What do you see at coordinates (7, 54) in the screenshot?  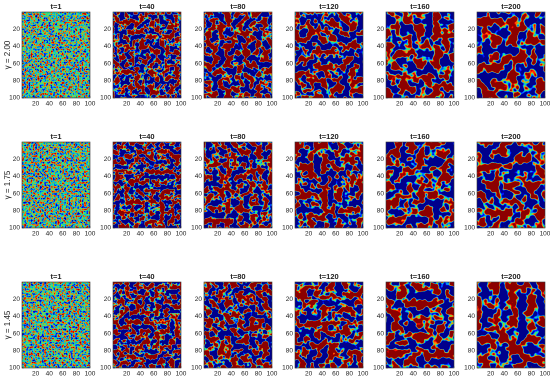 I see `row-label: γ = 2.00` at bounding box center [7, 54].